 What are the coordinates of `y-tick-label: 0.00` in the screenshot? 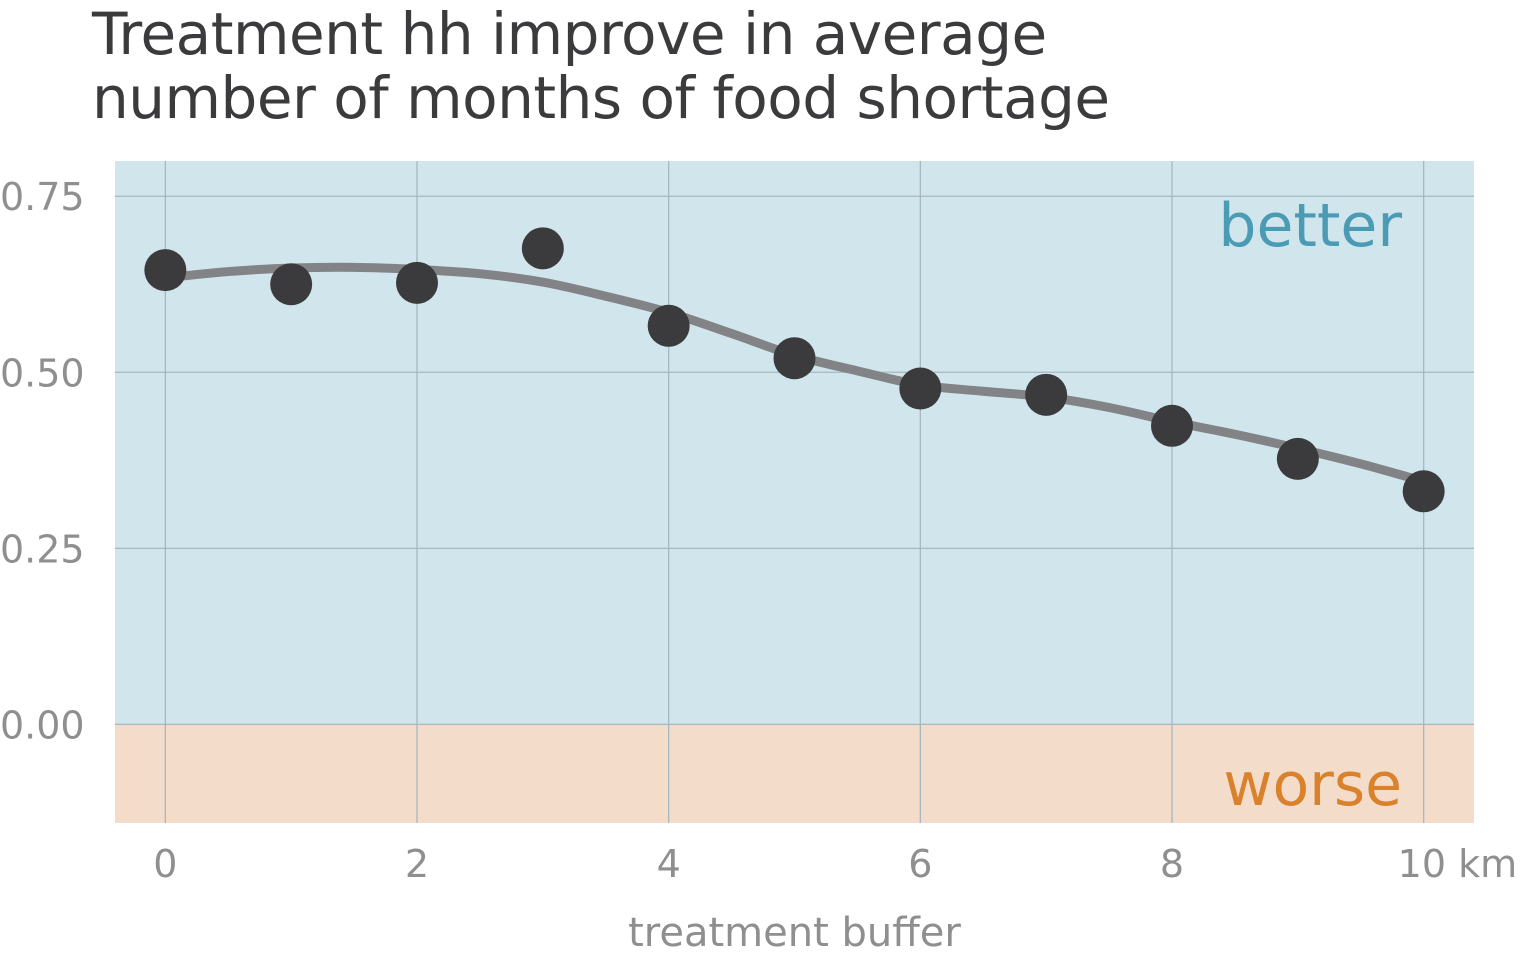 It's located at (42, 725).